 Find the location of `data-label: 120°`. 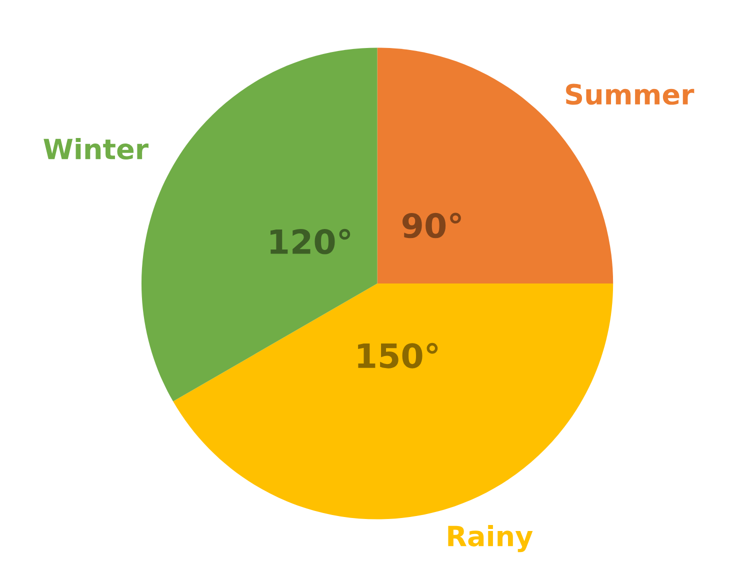

data-label: 120° is located at coordinates (310, 241).